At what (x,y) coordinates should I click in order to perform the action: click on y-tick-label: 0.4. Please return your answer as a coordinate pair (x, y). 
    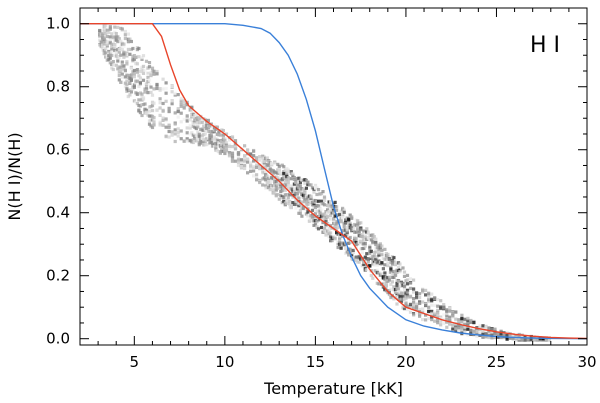
    Looking at the image, I should click on (58, 213).